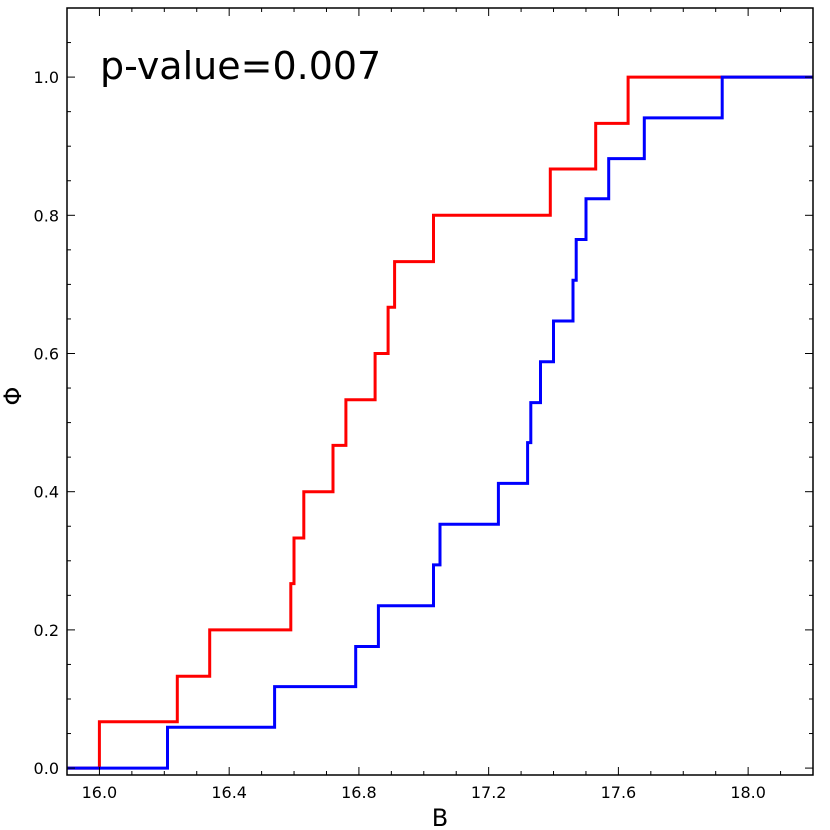 The image size is (830, 830). What do you see at coordinates (46, 353) in the screenshot?
I see `y-tick-label: 0.6` at bounding box center [46, 353].